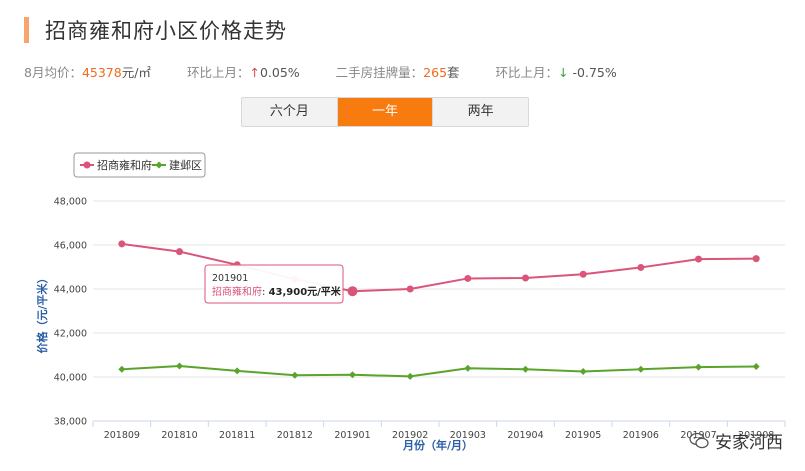 This screenshot has width=805, height=471. What do you see at coordinates (70, 334) in the screenshot?
I see `y-tick-label: 42,000` at bounding box center [70, 334].